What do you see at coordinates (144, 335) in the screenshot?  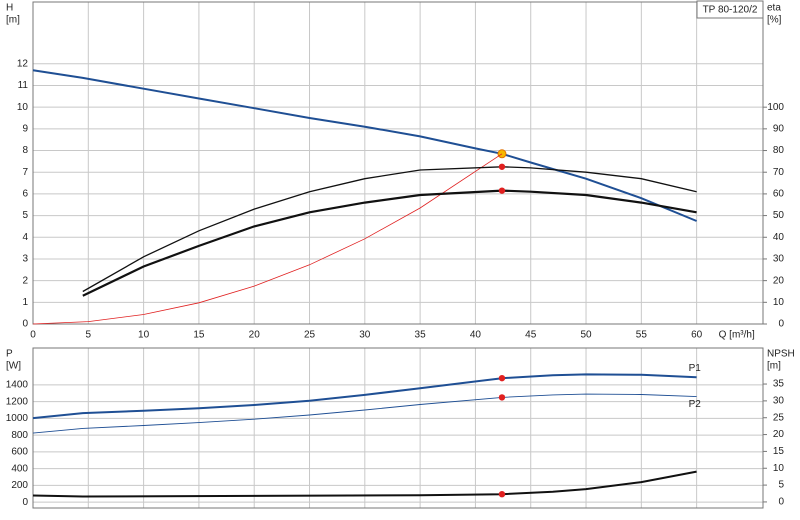 I see `x-tick-label: 10` at bounding box center [144, 335].